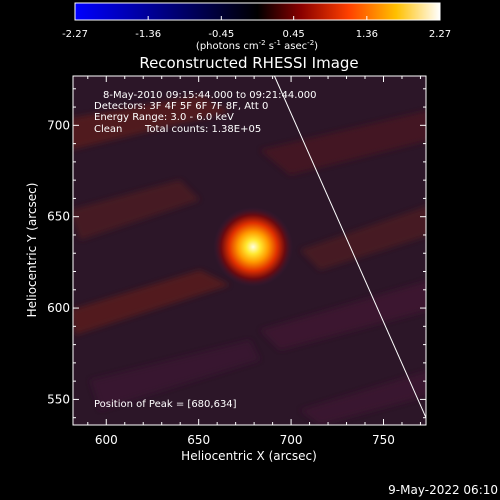 The width and height of the screenshot is (500, 500). What do you see at coordinates (108, 129) in the screenshot?
I see `info-method: Clean` at bounding box center [108, 129].